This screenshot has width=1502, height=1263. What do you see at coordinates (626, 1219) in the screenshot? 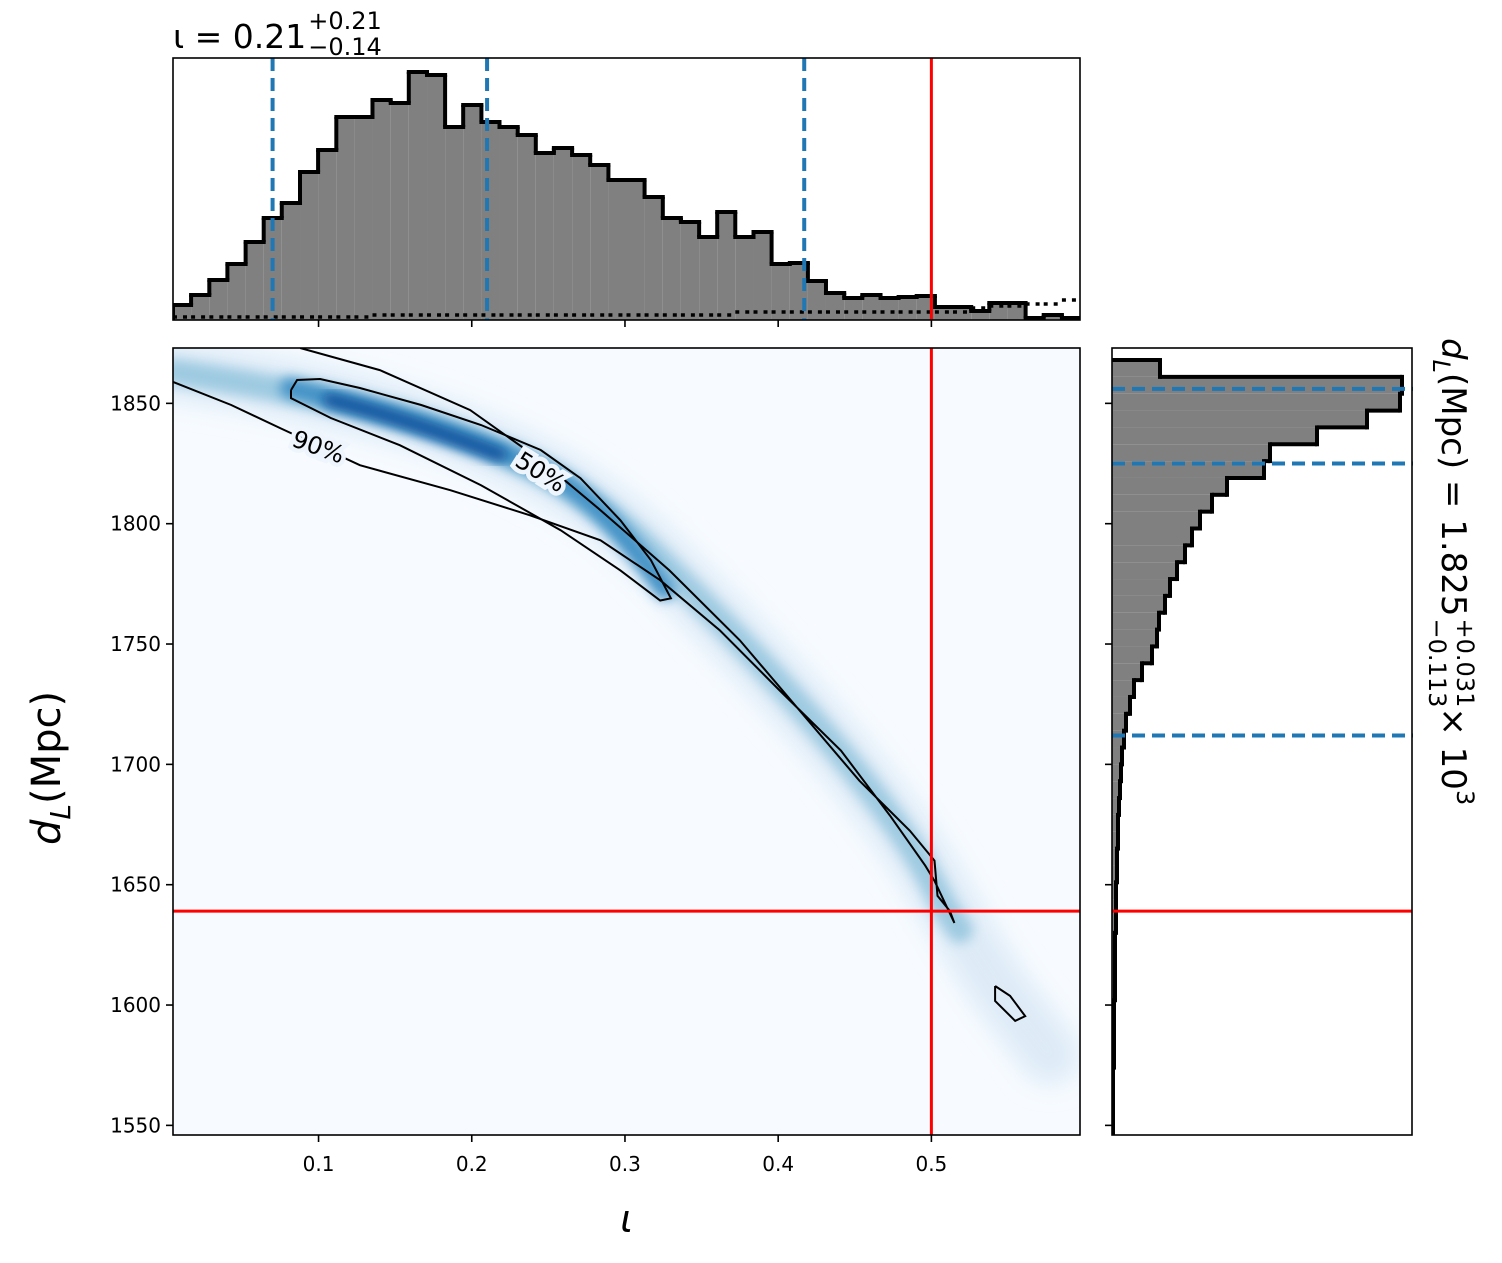
I see `x-axis-label: ι` at bounding box center [626, 1219].